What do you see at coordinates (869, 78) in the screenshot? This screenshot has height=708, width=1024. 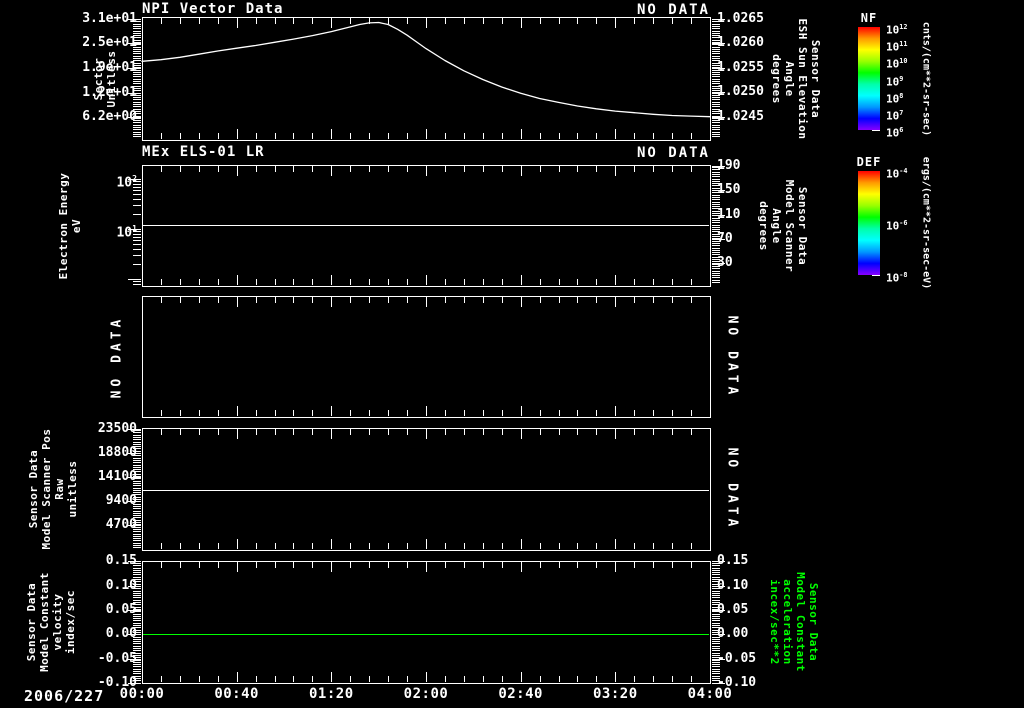 I see `colorbar-nf-gradient` at bounding box center [869, 78].